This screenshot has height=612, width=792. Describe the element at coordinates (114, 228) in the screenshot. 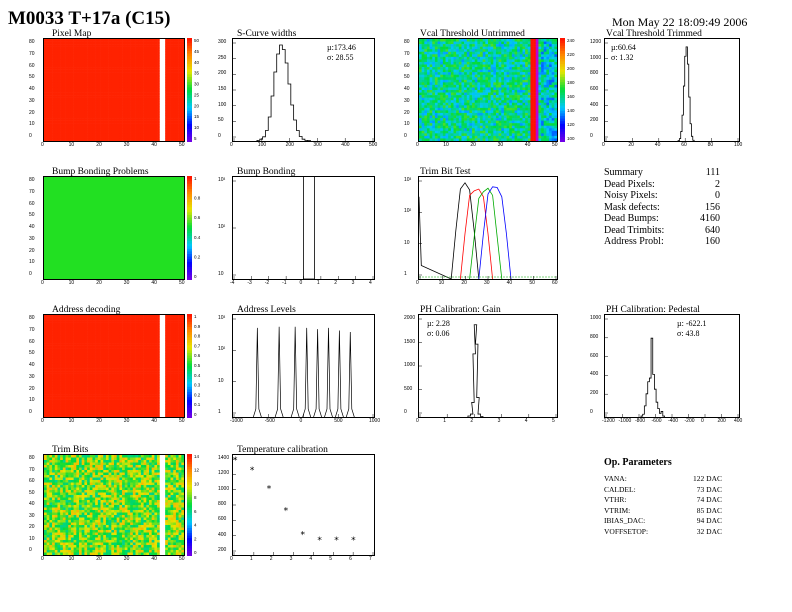

I see `bump-map-heatmap` at that location.